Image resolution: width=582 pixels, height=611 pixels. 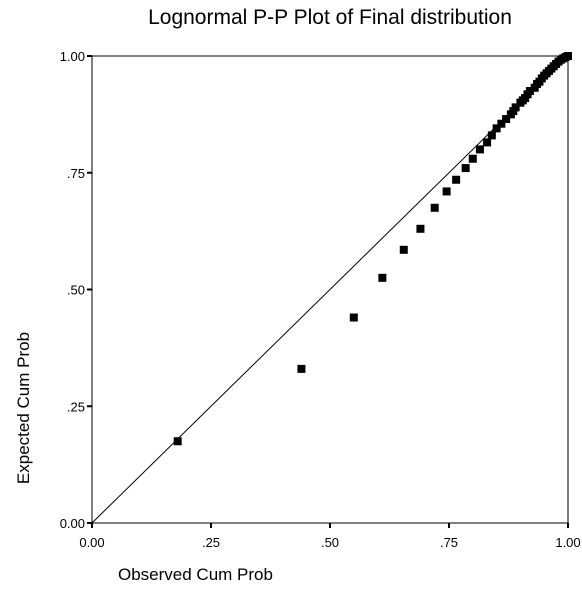 What do you see at coordinates (211, 542) in the screenshot?
I see `x-tick-label: .25` at bounding box center [211, 542].